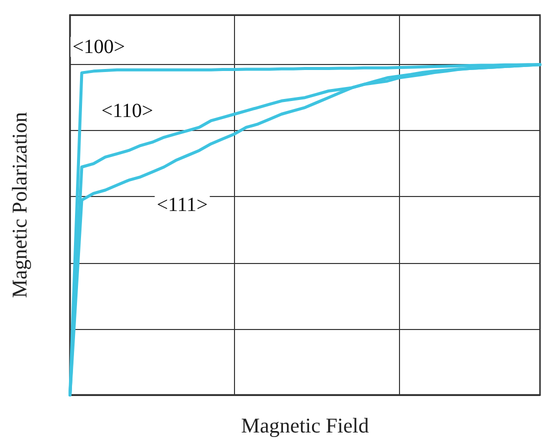 The width and height of the screenshot is (543, 441). Describe the element at coordinates (127, 111) in the screenshot. I see `series-label: <110>` at that location.